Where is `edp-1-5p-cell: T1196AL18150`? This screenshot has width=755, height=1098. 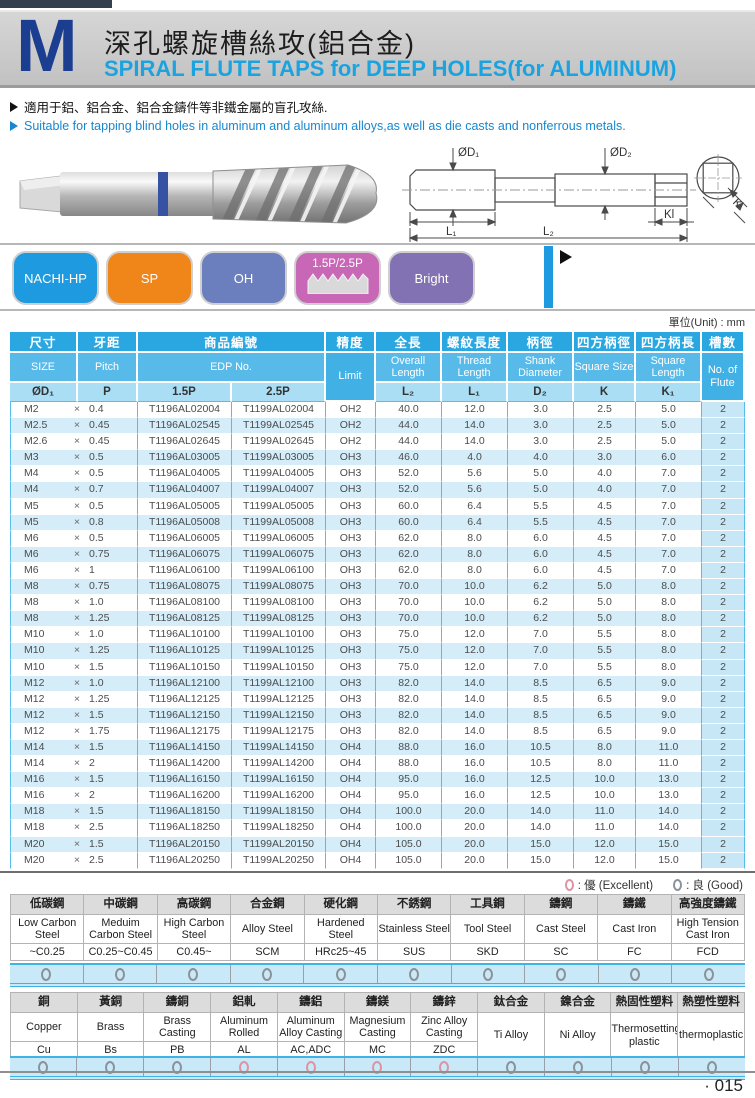 edp-1-5p-cell: T1196AL18150 is located at coordinates (185, 812).